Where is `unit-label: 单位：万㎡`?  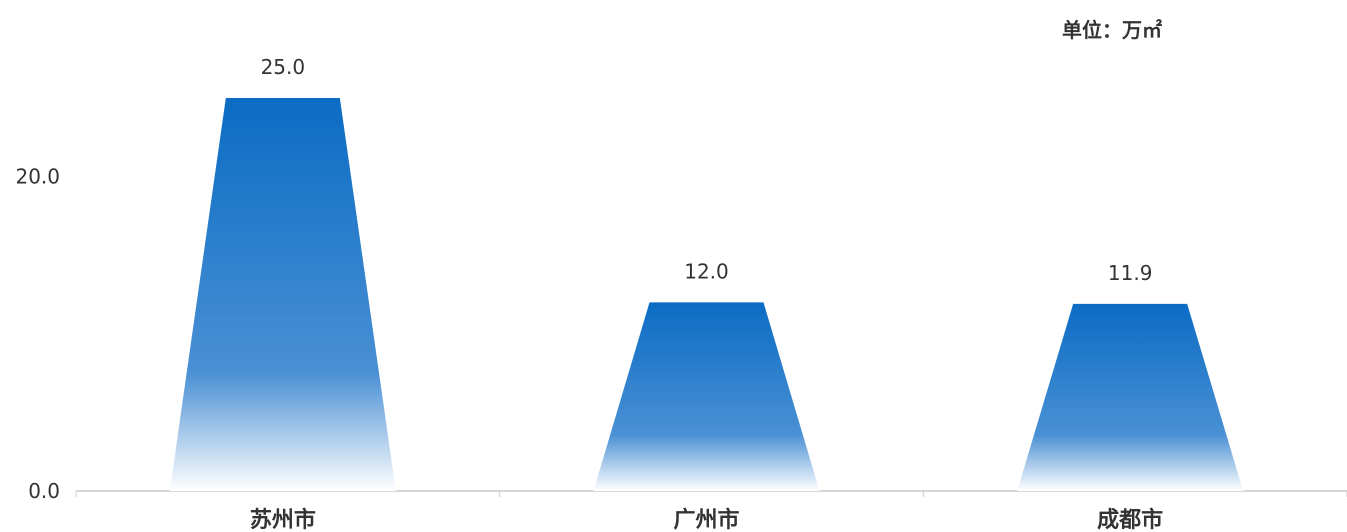
unit-label: 单位：万㎡ is located at coordinates (1112, 30).